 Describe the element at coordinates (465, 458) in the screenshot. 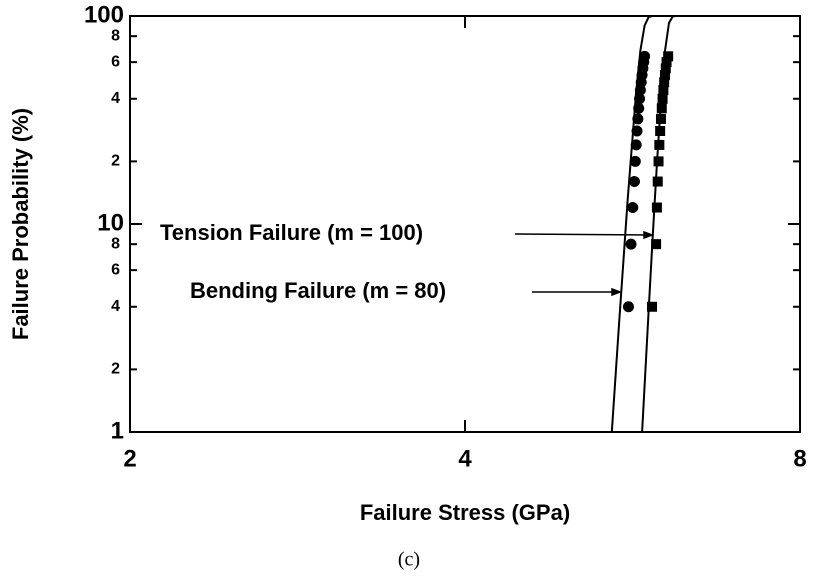

I see `x-tick-label: 4` at that location.